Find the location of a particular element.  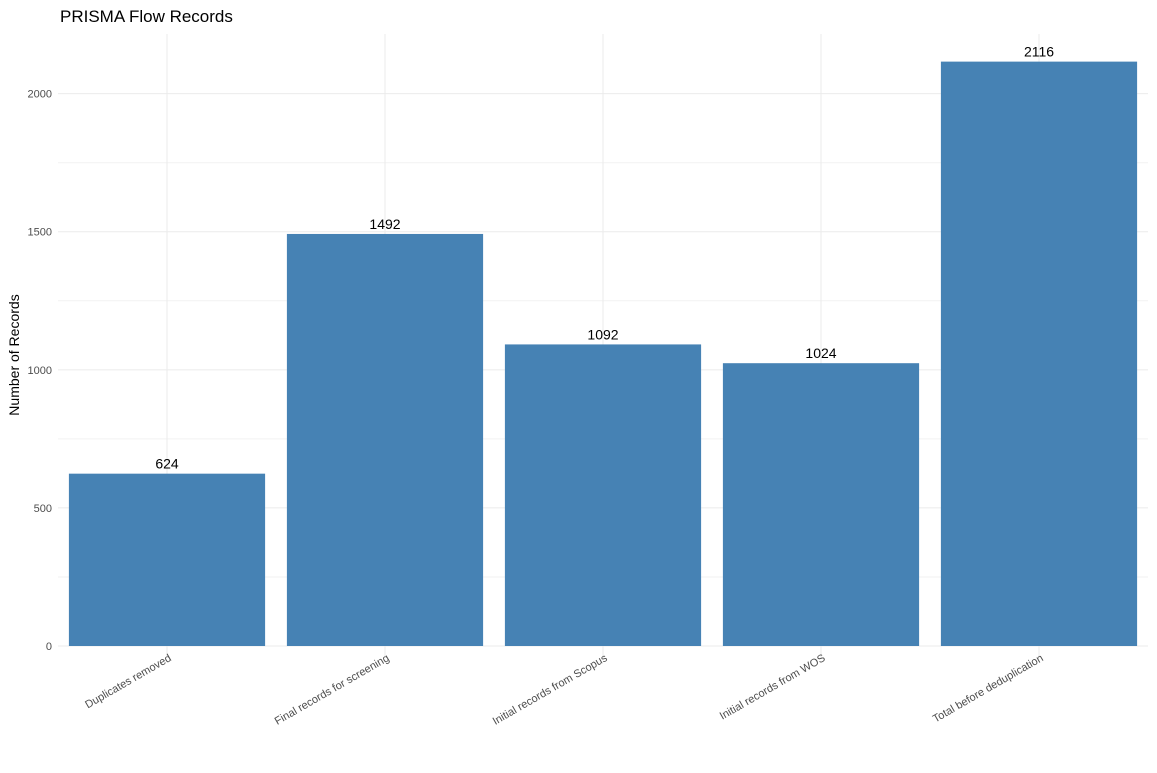

x-tick-label: Initial records from Scopus is located at coordinates (550, 690).